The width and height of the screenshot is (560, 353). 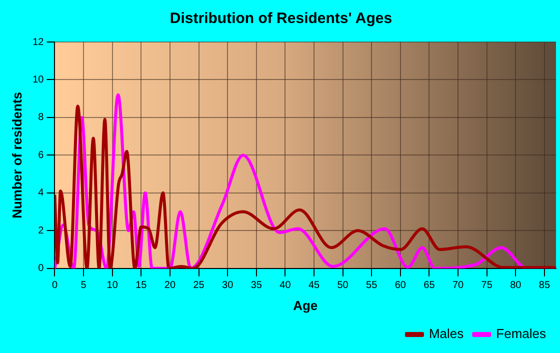 What do you see at coordinates (199, 286) in the screenshot?
I see `x-tick-label: 25` at bounding box center [199, 286].